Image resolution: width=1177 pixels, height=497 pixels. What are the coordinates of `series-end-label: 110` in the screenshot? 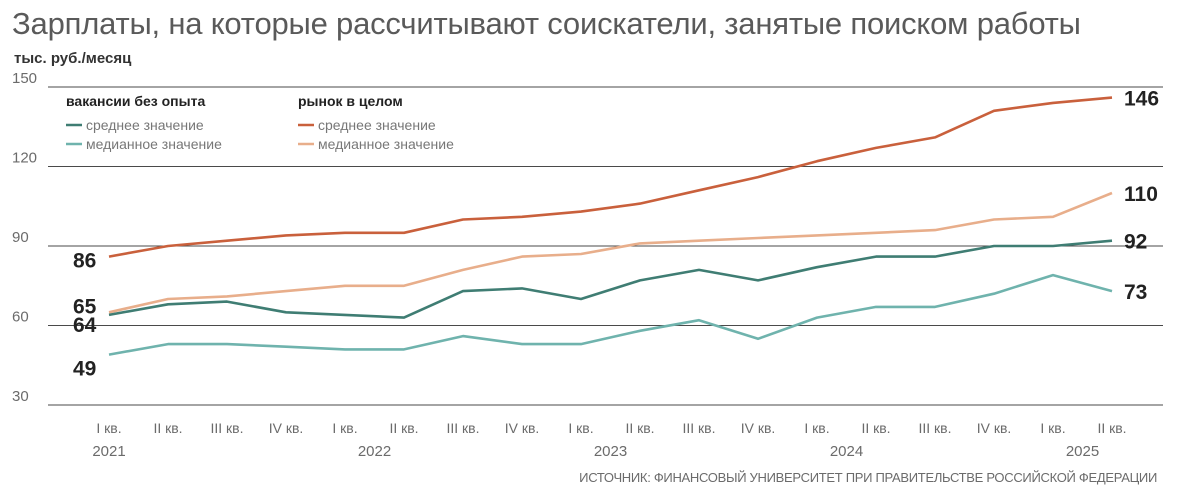 It's located at (1141, 194).